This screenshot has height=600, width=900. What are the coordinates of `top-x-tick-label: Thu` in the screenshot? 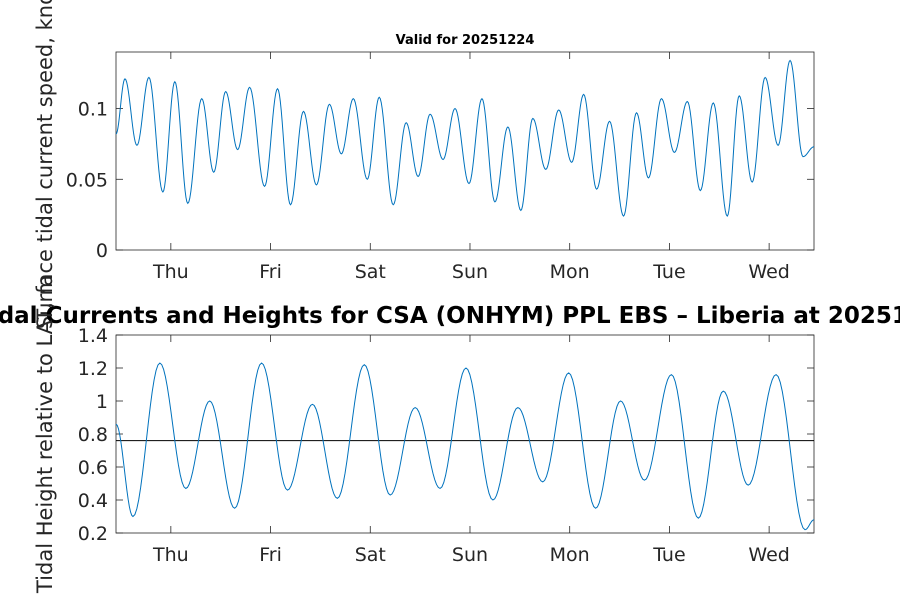 It's located at (170, 272).